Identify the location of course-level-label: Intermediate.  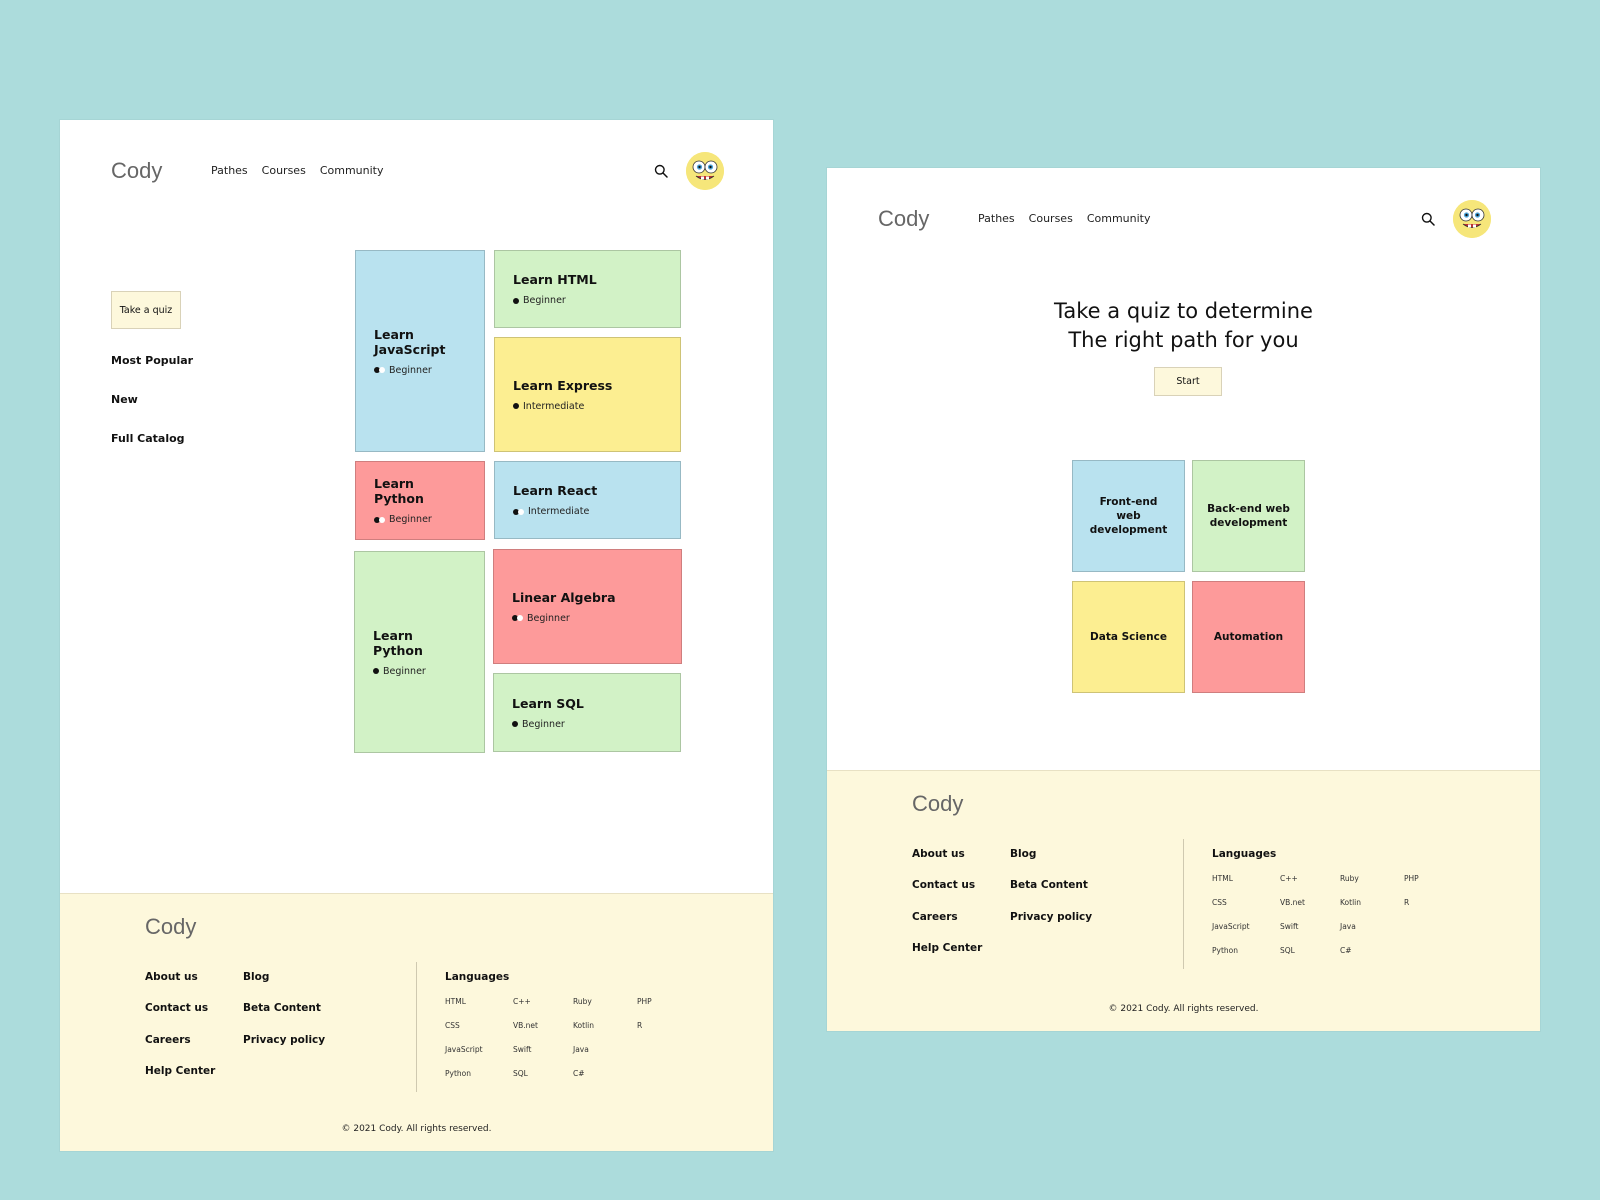
(554, 406).